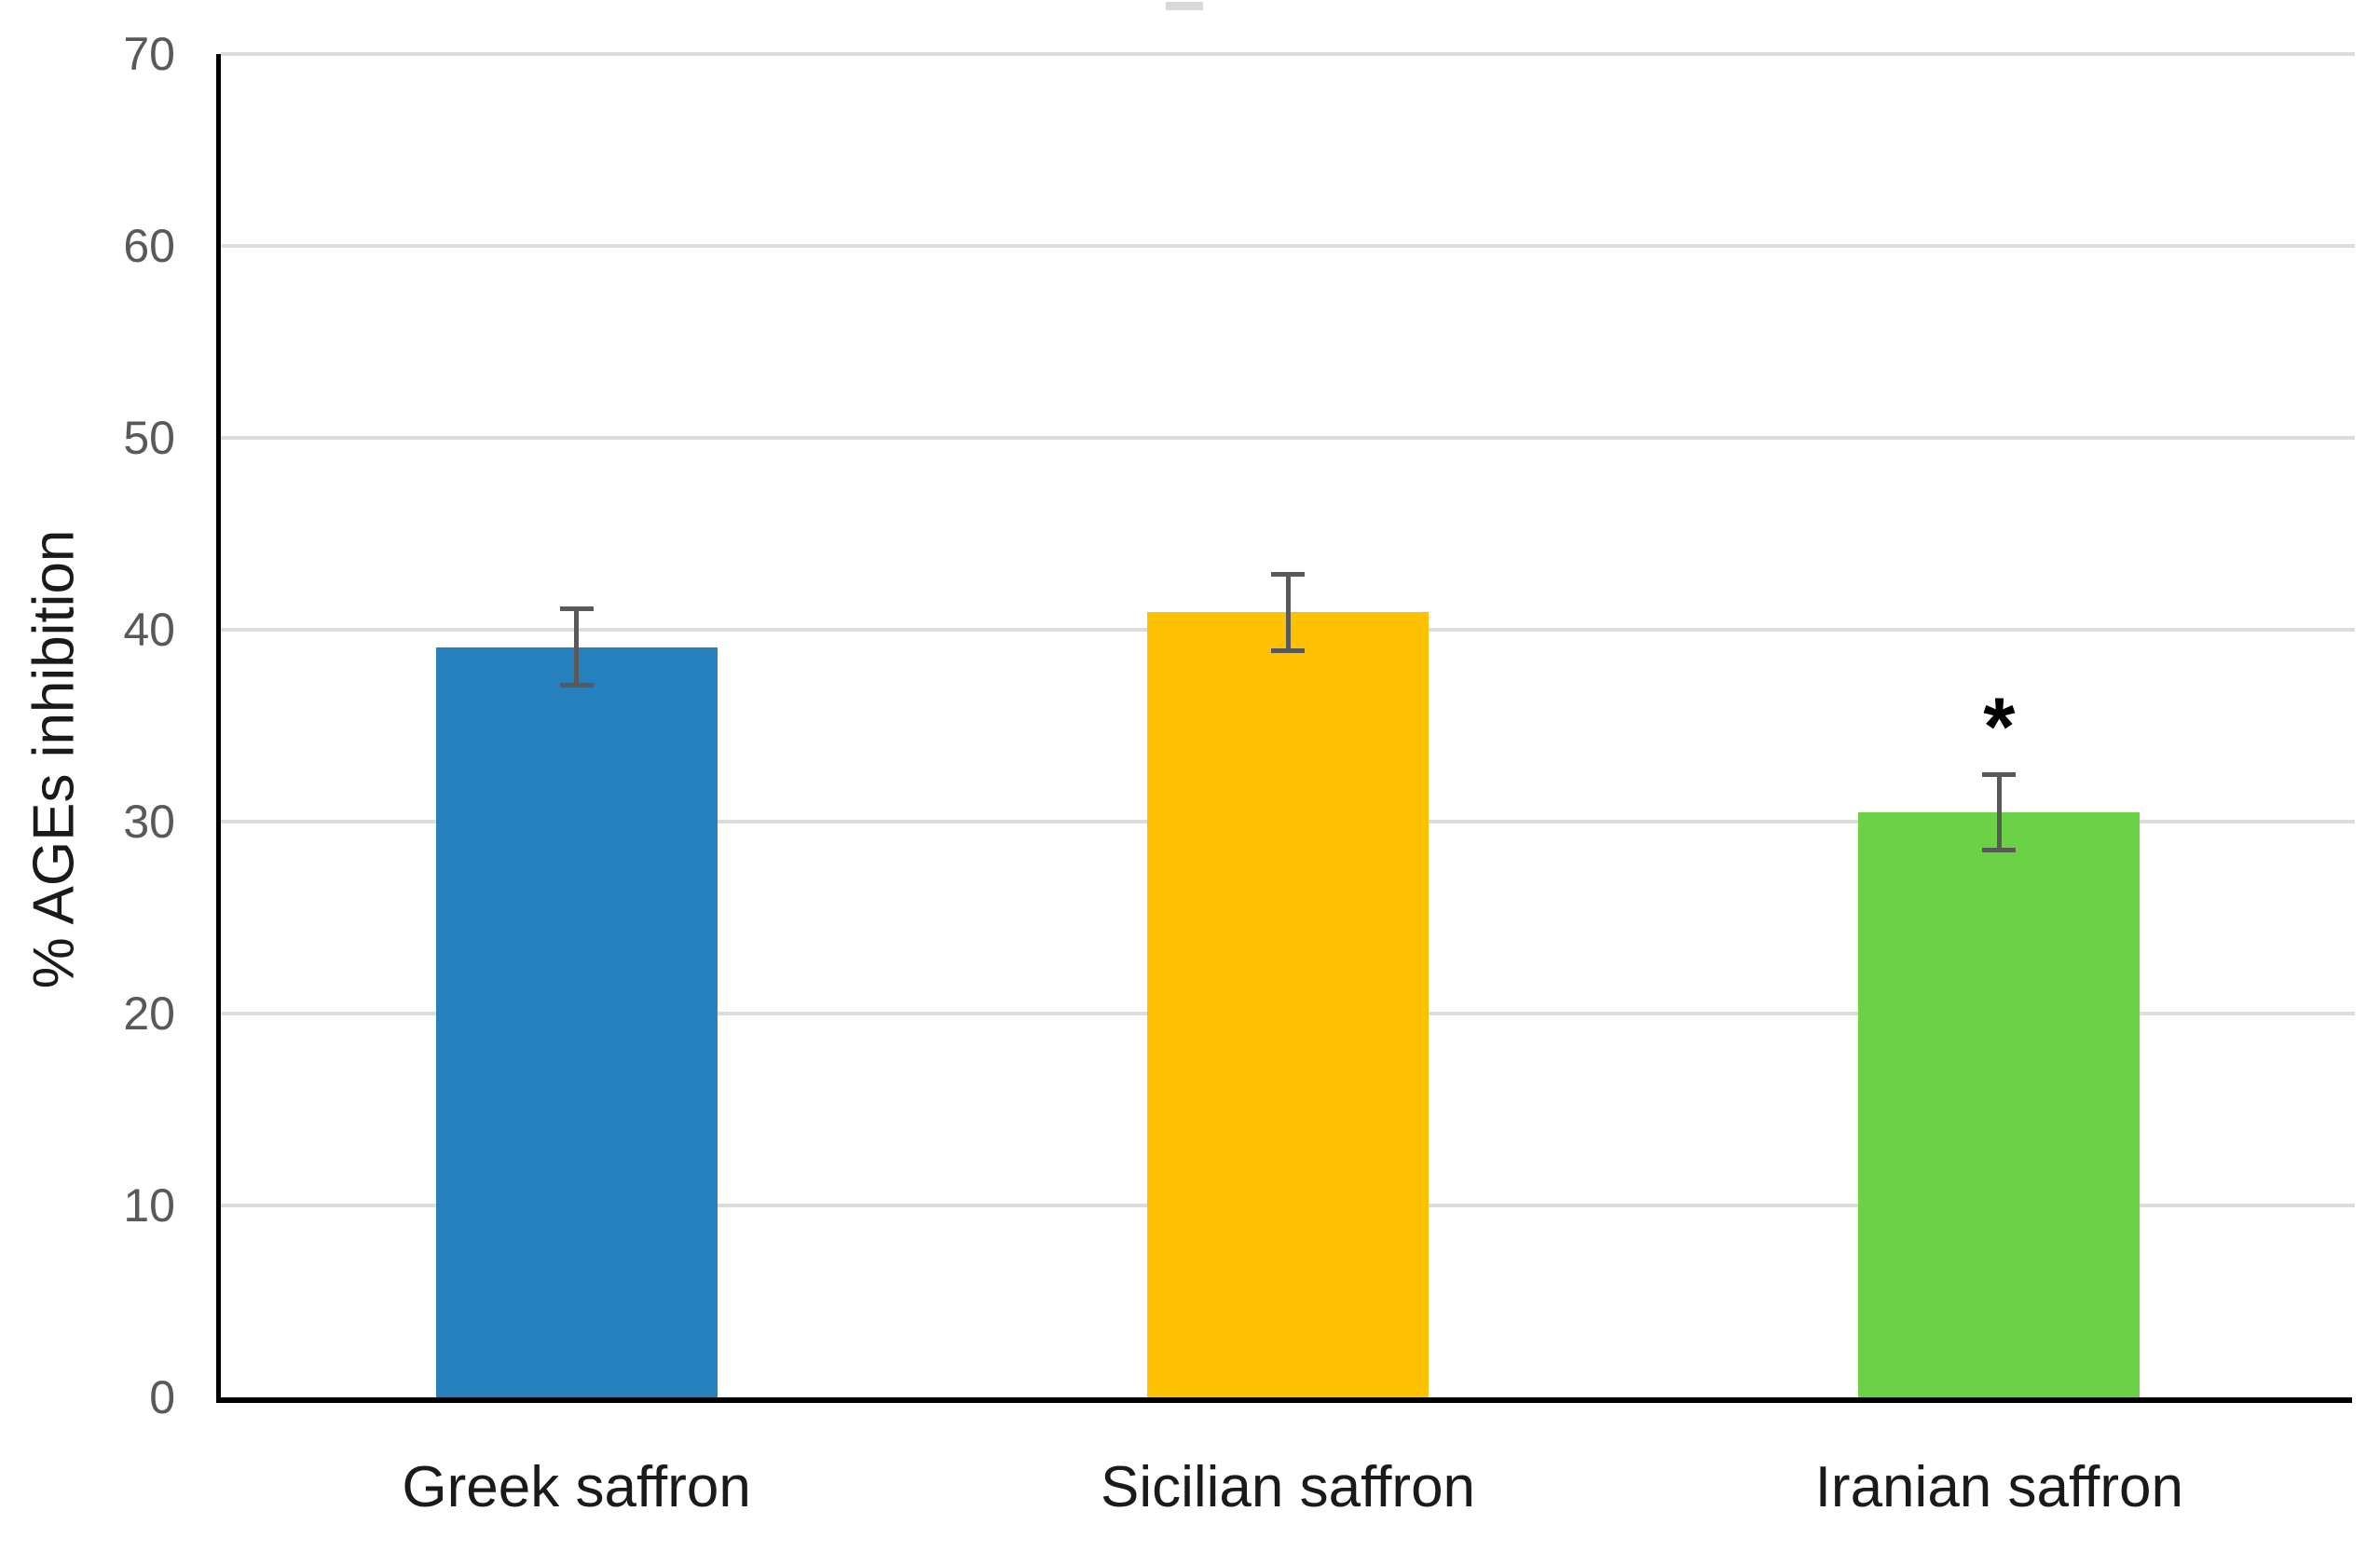 The image size is (2380, 1552). I want to click on x-axis-line, so click(1284, 1400).